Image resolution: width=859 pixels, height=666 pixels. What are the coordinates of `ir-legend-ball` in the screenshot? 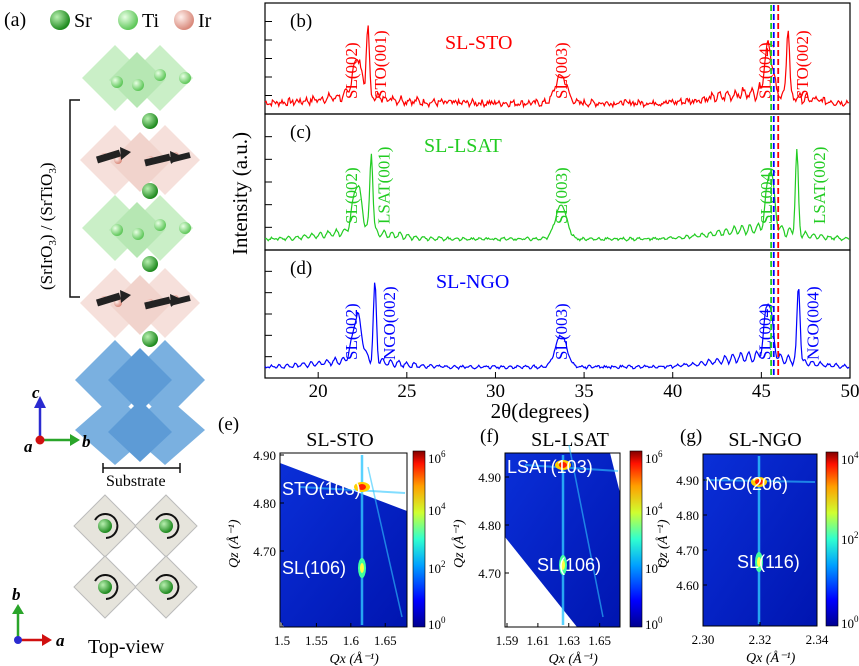 It's located at (184, 20).